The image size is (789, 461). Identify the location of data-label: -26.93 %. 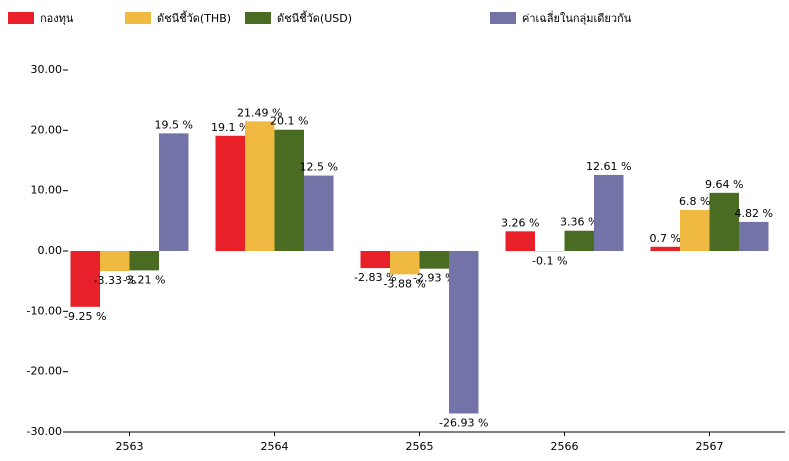
(463, 422).